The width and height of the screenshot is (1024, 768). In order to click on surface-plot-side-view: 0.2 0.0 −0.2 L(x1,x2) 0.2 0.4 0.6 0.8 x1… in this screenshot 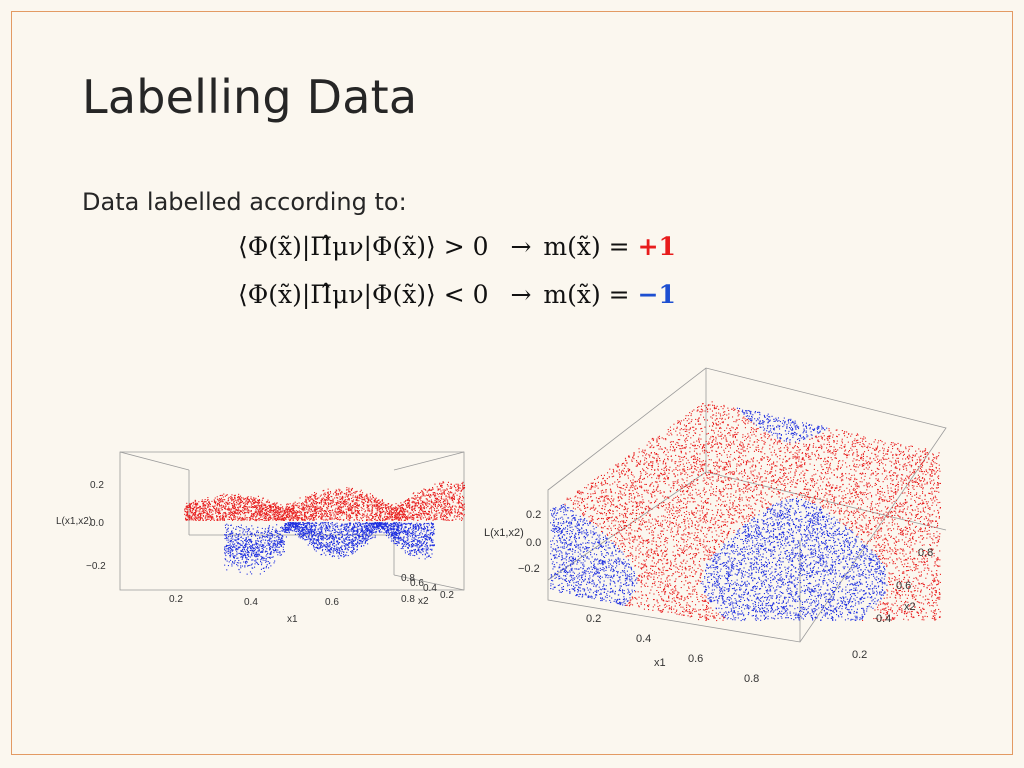, I will do `click(261, 538)`.